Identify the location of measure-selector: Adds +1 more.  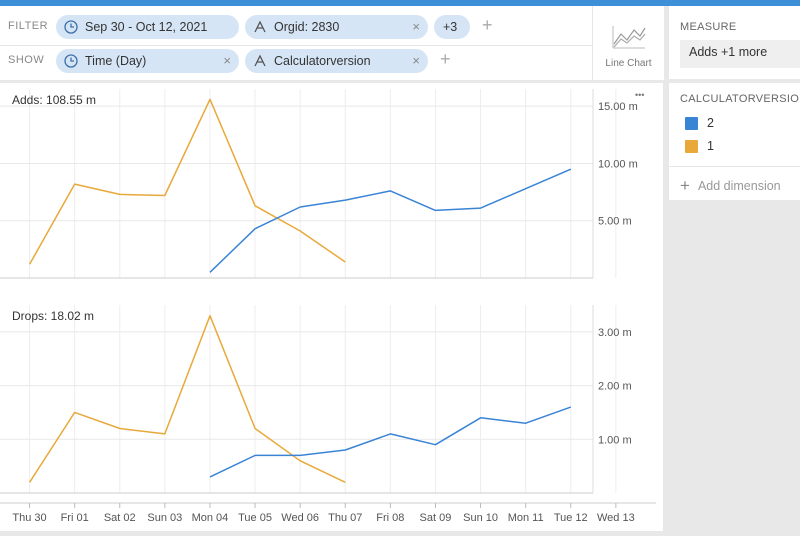
(740, 54).